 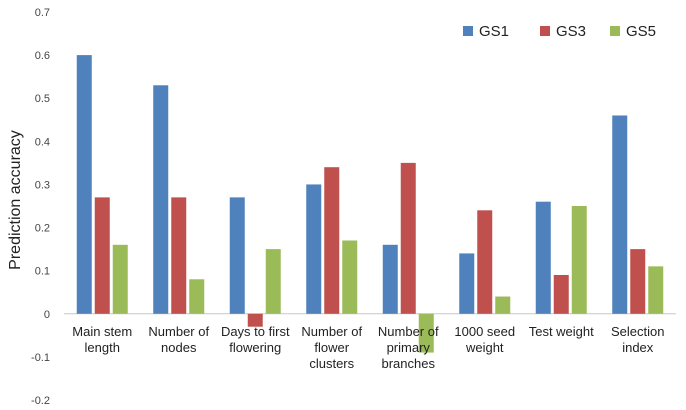 What do you see at coordinates (42, 272) in the screenshot?
I see `y-tick-label: 0.1` at bounding box center [42, 272].